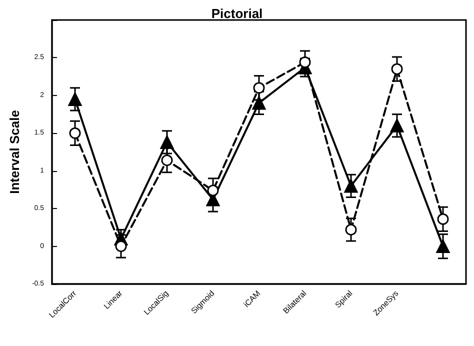  What do you see at coordinates (237, 13) in the screenshot?
I see `chart-title: Pictorial` at bounding box center [237, 13].